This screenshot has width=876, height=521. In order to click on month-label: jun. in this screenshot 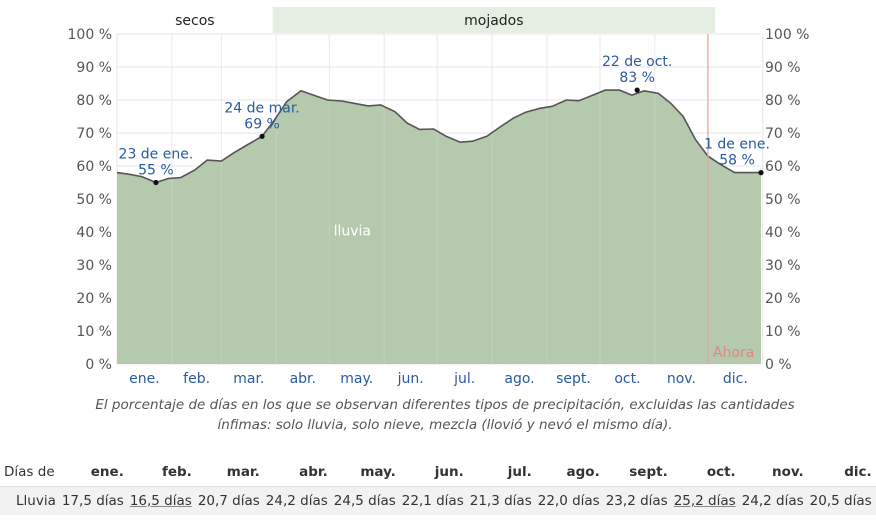, I will do `click(410, 379)`.